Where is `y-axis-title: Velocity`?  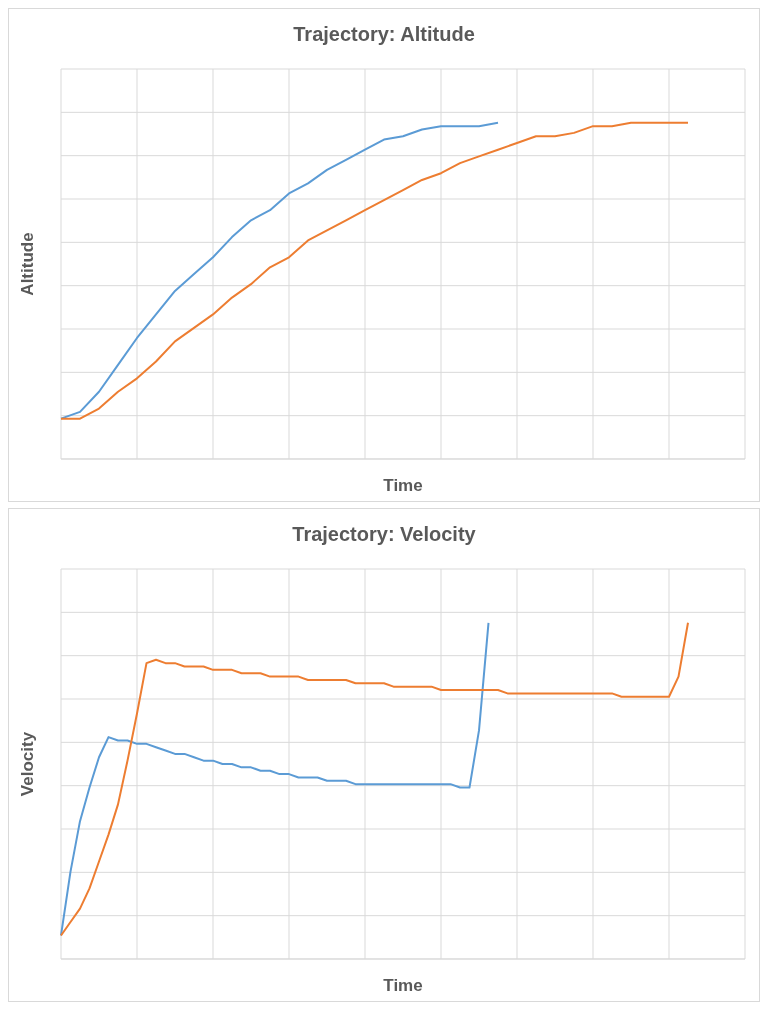
y-axis-title: Velocity is located at coordinates (28, 764).